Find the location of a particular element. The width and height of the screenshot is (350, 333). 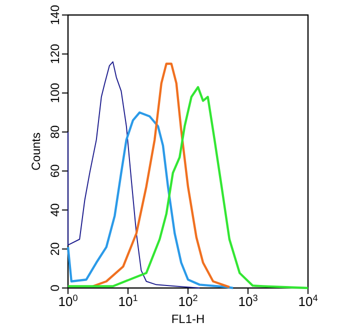

y-tick-label: 120 is located at coordinates (55, 54).